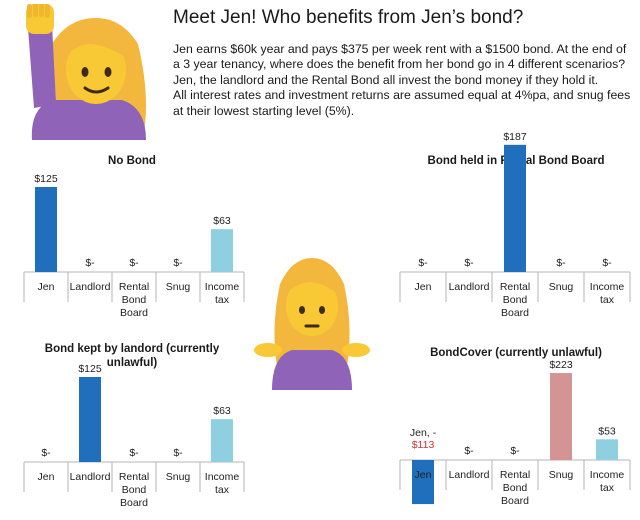  I want to click on data-label: $53, so click(607, 431).